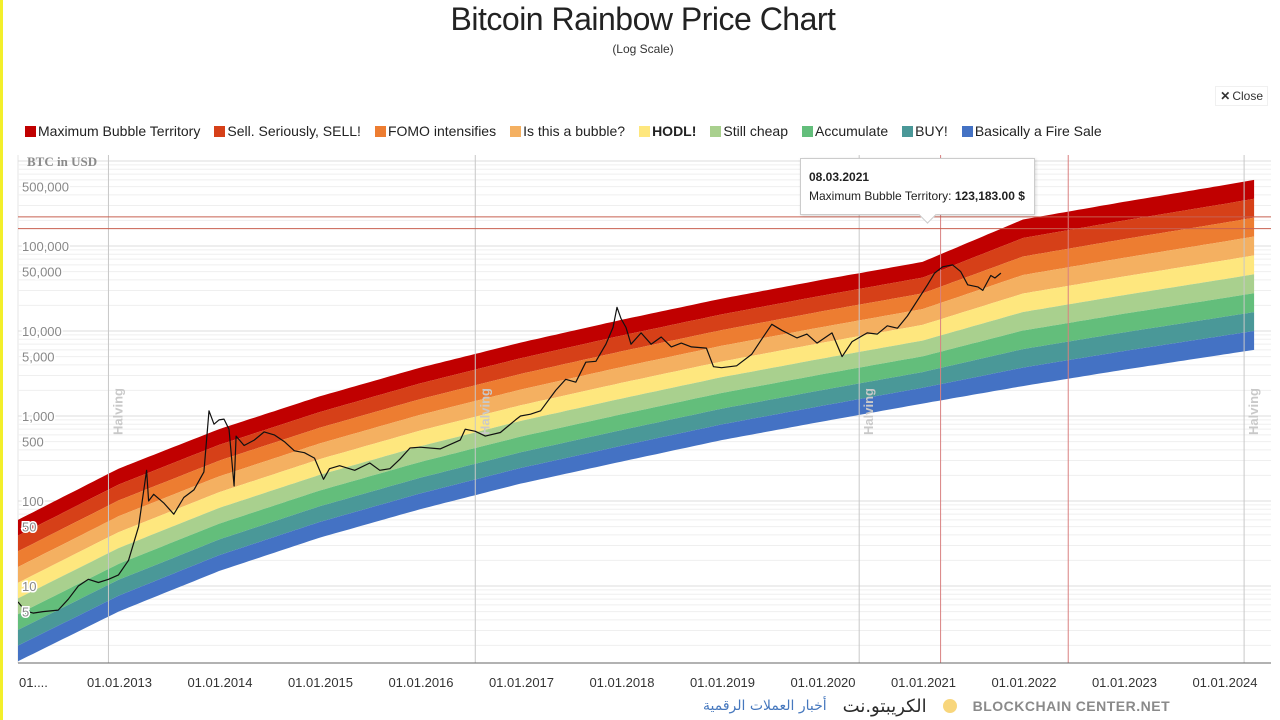 The image size is (1280, 720). I want to click on y-tick-label: 500,000, so click(45, 187).